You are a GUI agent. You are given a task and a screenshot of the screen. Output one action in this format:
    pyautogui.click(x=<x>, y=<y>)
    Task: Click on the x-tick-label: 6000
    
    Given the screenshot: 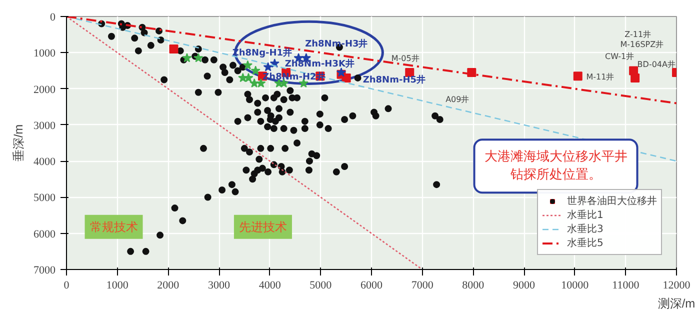 What is the action you would take?
    pyautogui.click(x=371, y=286)
    